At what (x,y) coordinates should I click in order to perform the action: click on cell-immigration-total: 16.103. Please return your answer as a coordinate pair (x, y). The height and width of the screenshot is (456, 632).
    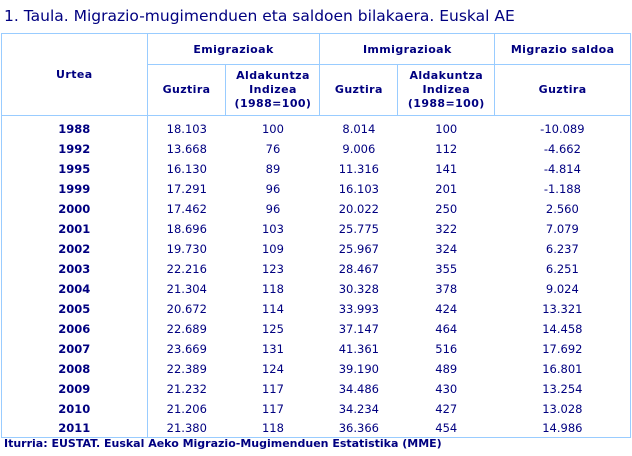
    Looking at the image, I should click on (358, 189).